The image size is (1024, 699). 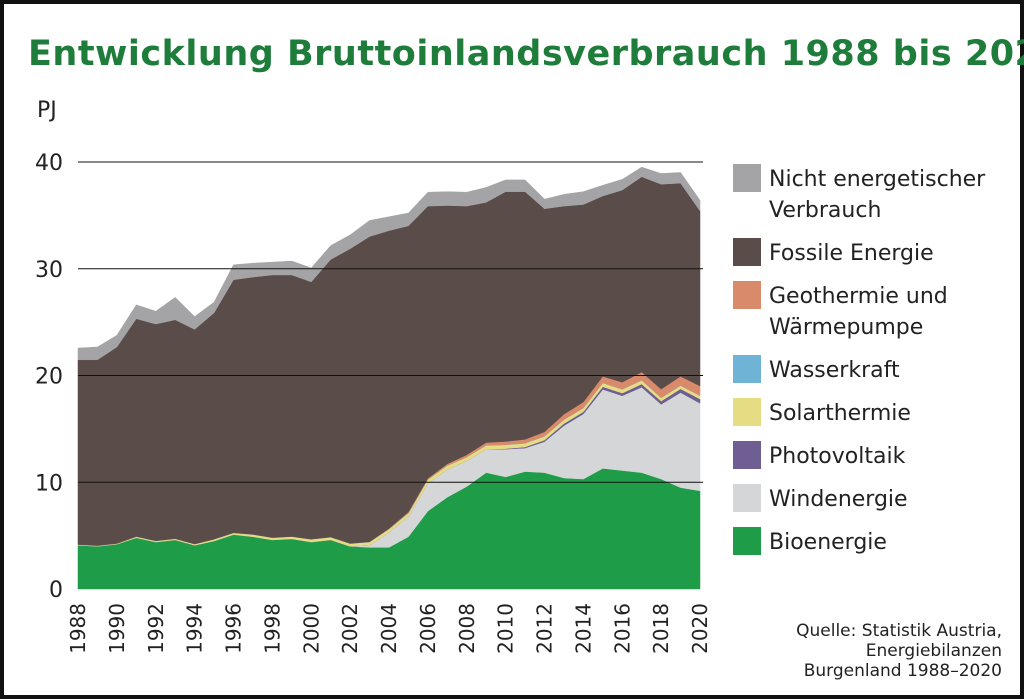 I want to click on y-tick-label-20: 20, so click(x=49, y=377).